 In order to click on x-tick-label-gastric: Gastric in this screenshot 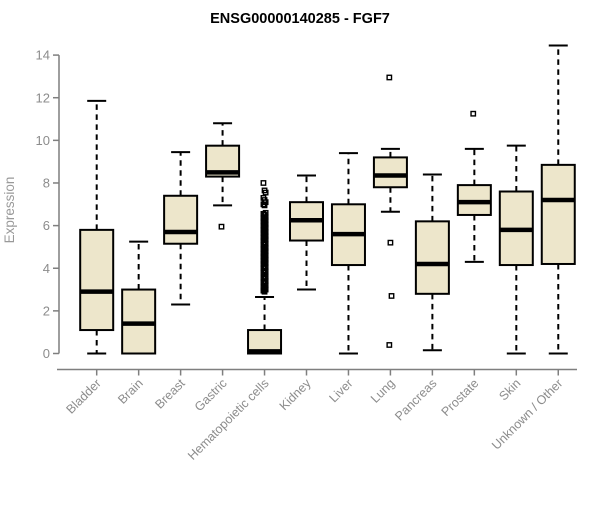, I will do `click(211, 395)`.